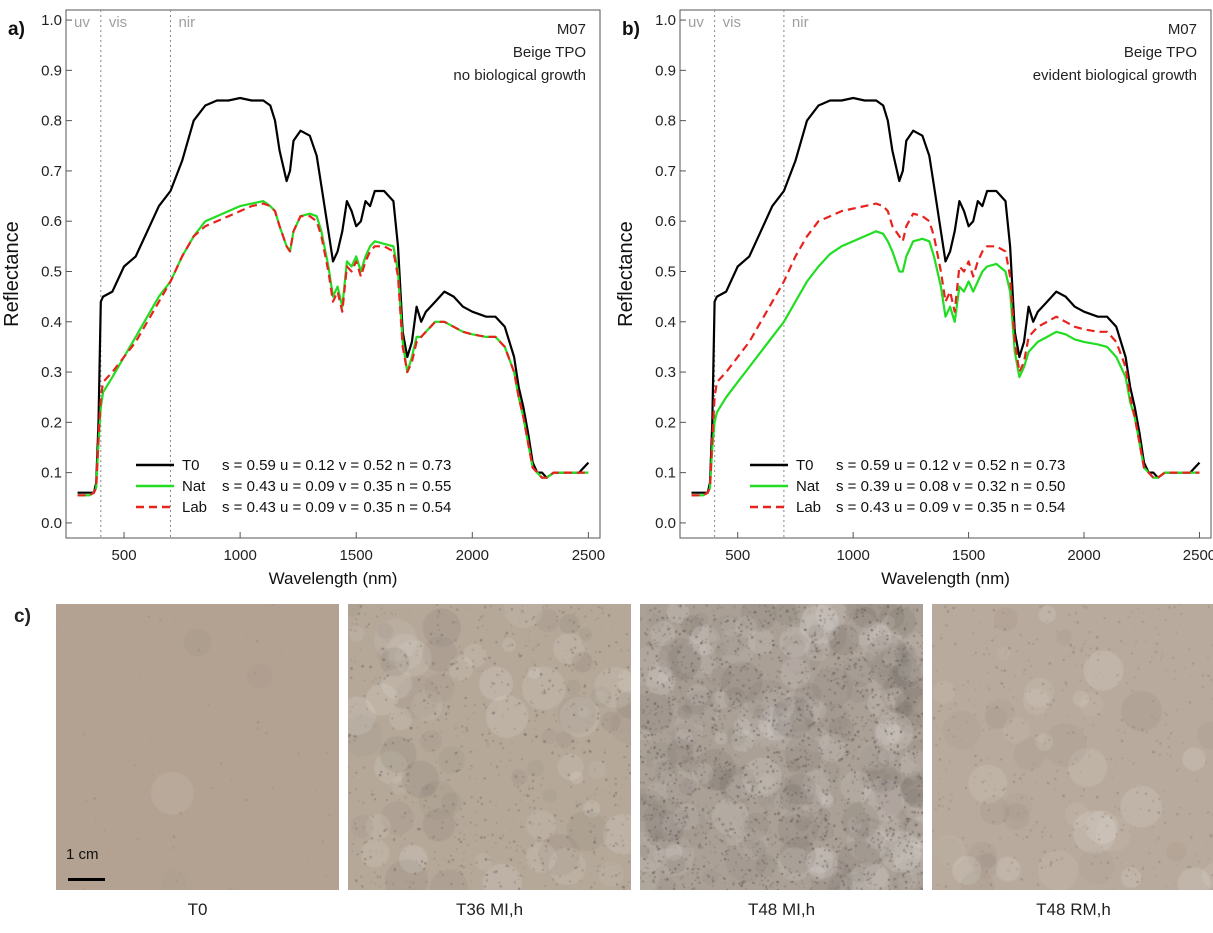 The height and width of the screenshot is (933, 1213). What do you see at coordinates (1198, 555) in the screenshot?
I see `panel-b-xtick-label: 2500` at bounding box center [1198, 555].